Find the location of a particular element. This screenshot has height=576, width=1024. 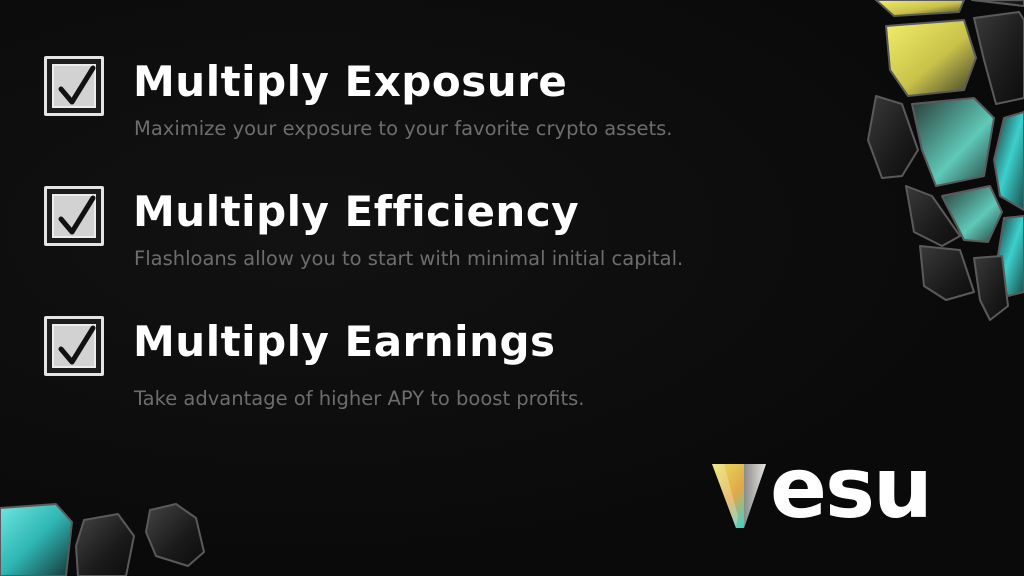

brand-logo: esu is located at coordinates (843, 488).